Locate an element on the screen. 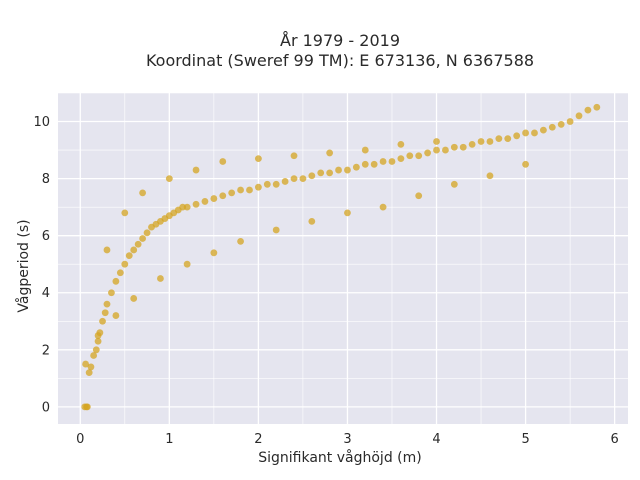 This screenshot has height=480, width=640. x-tick-label: 2 is located at coordinates (258, 439).